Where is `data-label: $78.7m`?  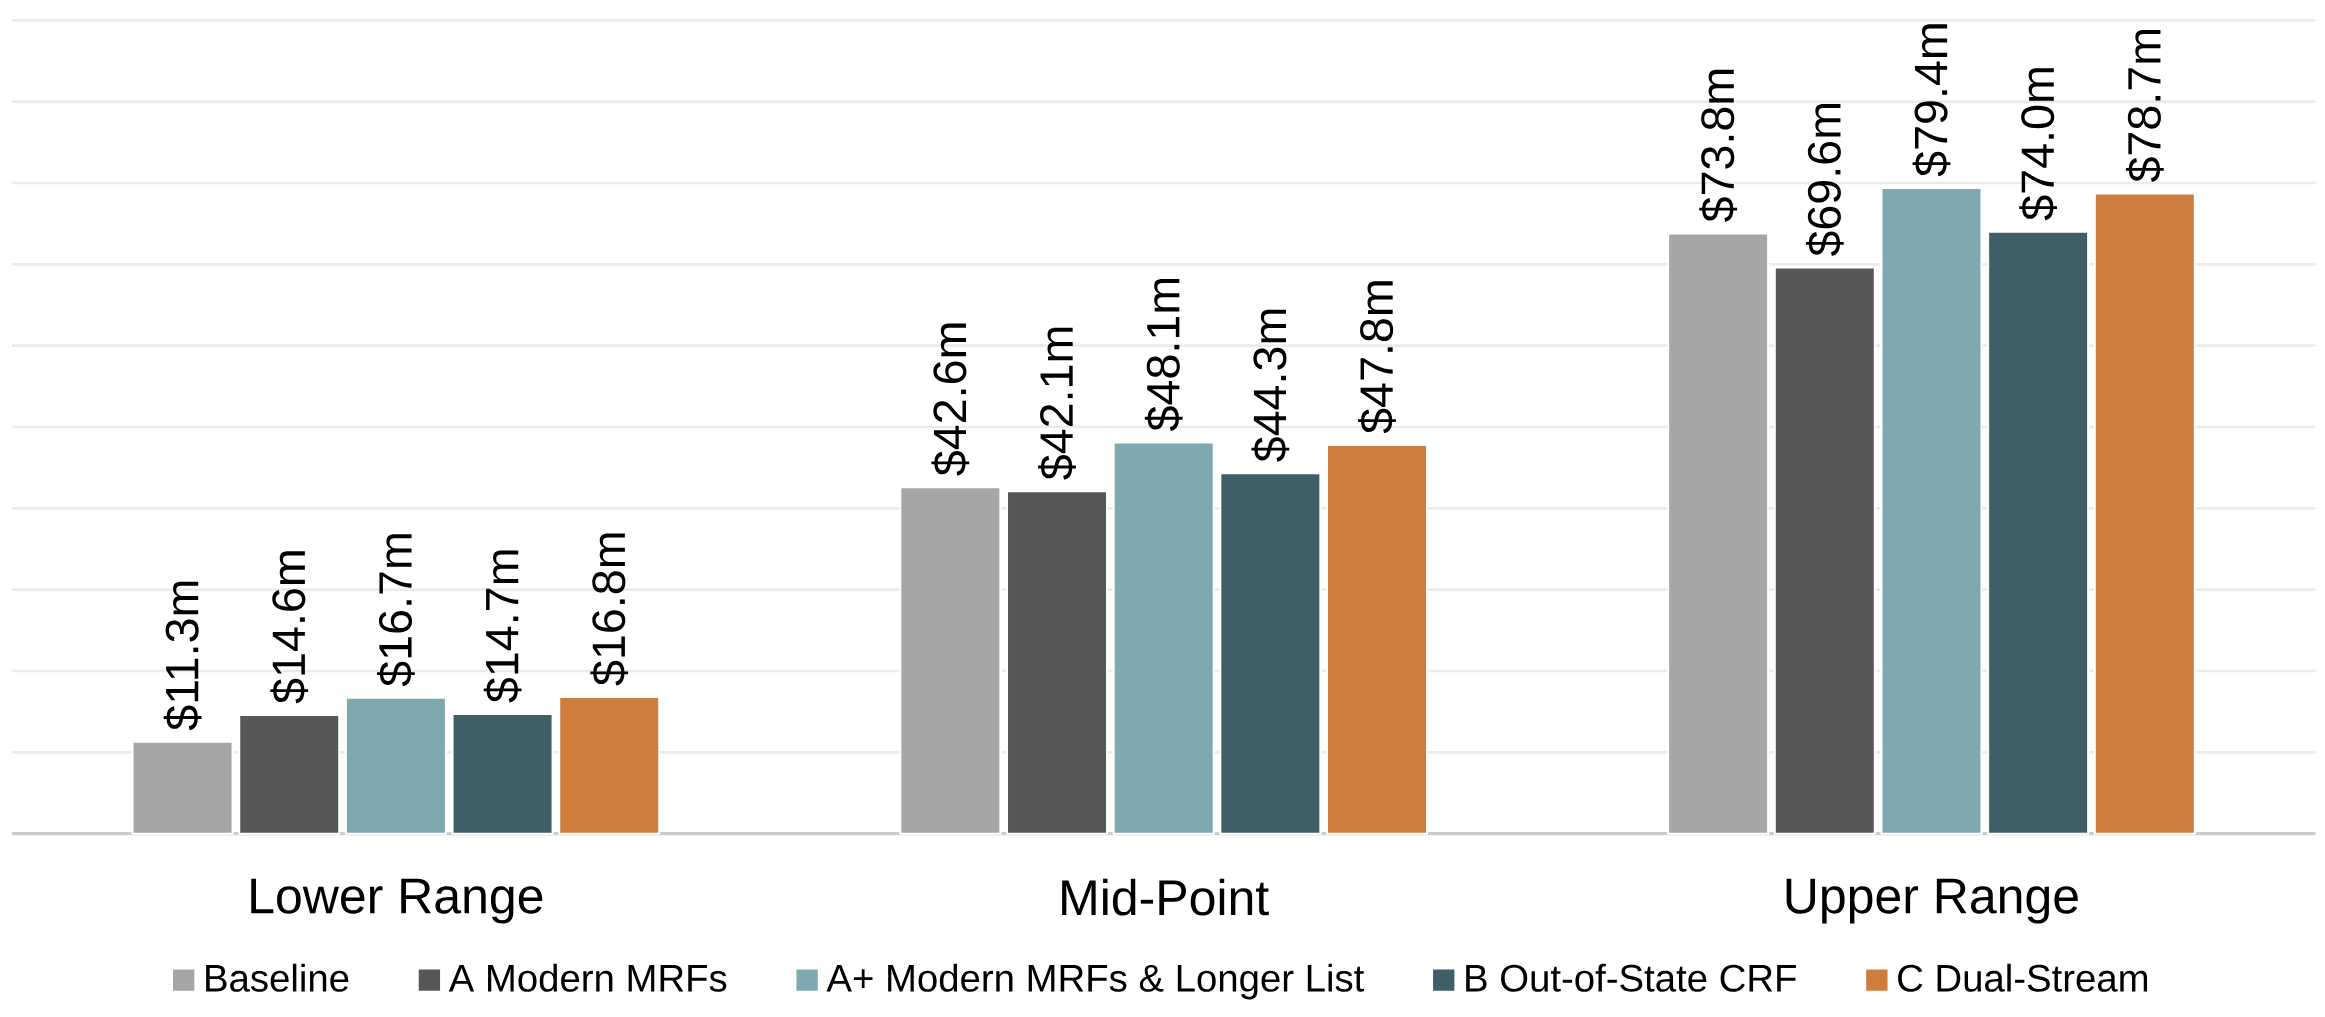
data-label: $78.7m is located at coordinates (2144, 106).